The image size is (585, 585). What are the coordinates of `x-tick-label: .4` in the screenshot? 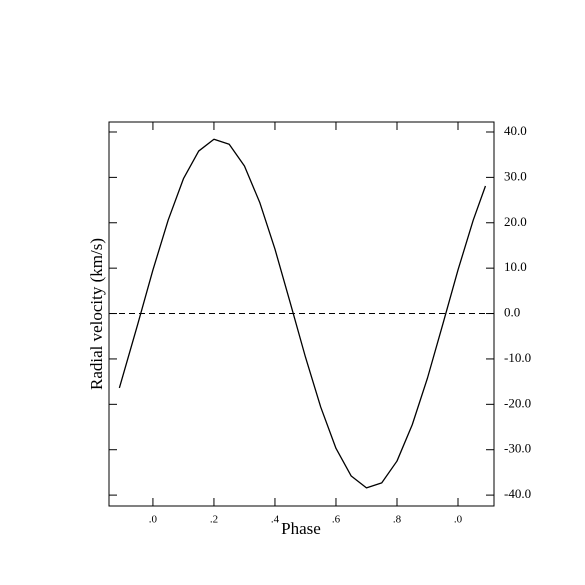 It's located at (275, 520).